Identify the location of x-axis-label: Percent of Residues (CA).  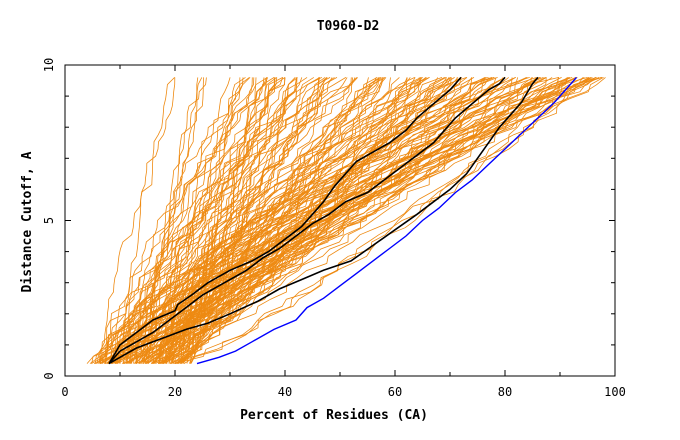
(334, 415).